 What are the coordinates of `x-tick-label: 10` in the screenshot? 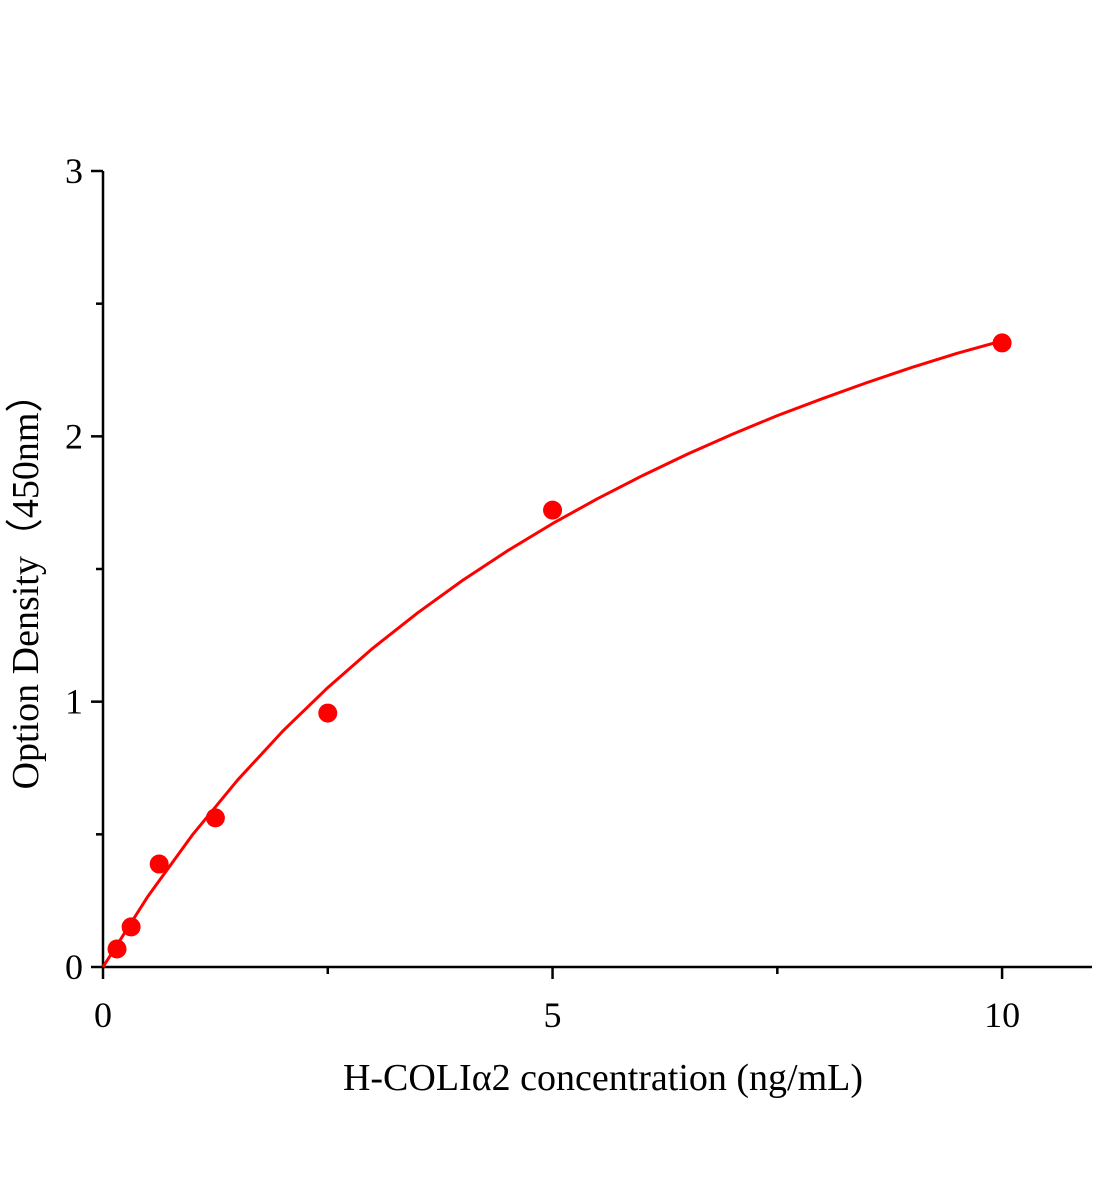 It's located at (1002, 1015).